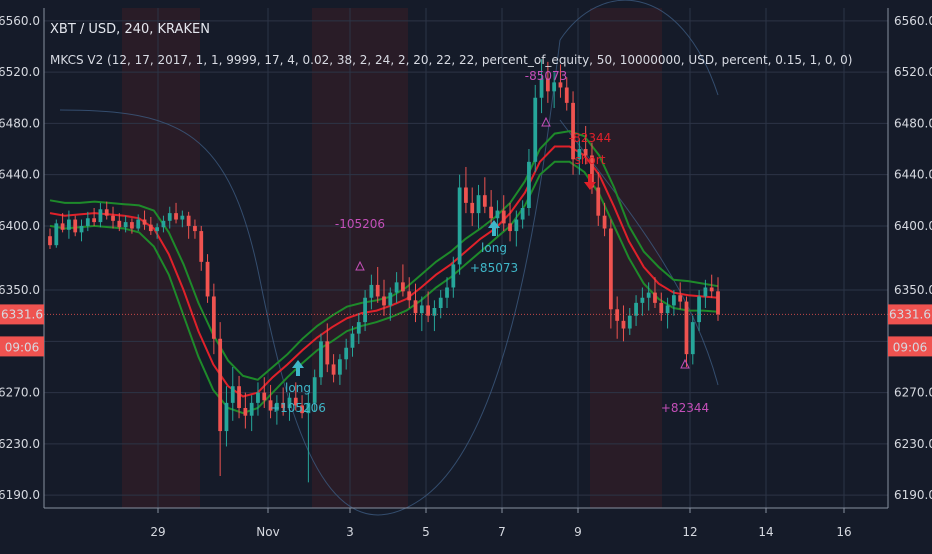  What do you see at coordinates (913, 290) in the screenshot?
I see `y-tick-label-right: 6350.0` at bounding box center [913, 290].